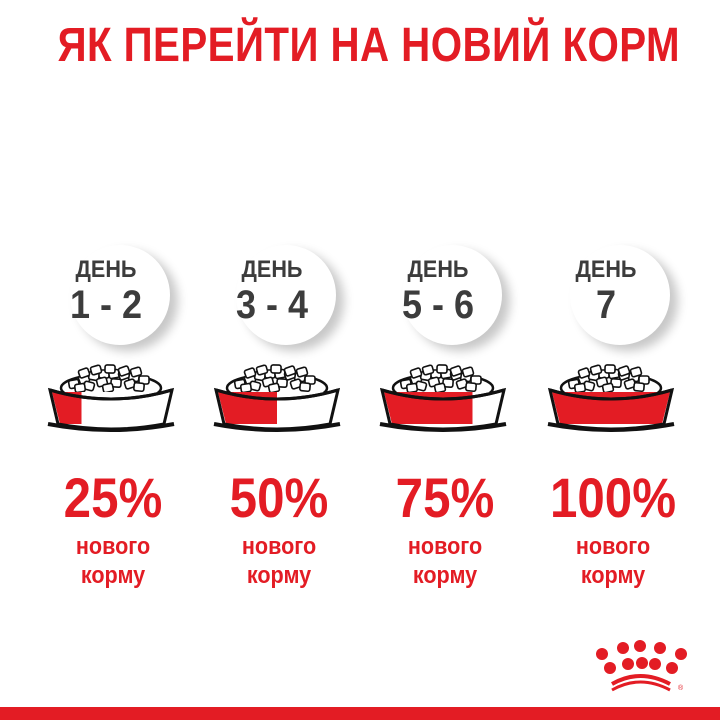  What do you see at coordinates (445, 497) in the screenshot?
I see `percent-label: 75%` at bounding box center [445, 497].